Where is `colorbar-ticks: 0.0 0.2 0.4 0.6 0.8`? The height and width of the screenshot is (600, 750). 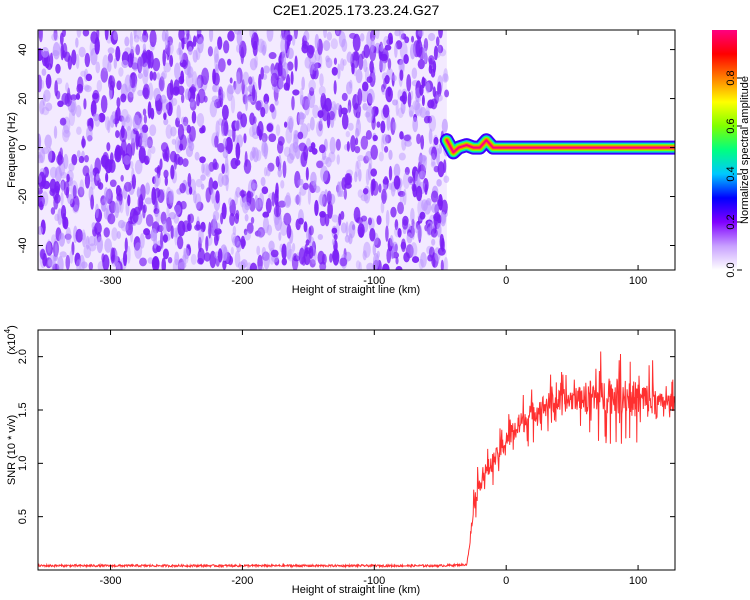 colorbar-ticks: 0.0 0.2 0.4 0.6 0.8 is located at coordinates (733, 174).